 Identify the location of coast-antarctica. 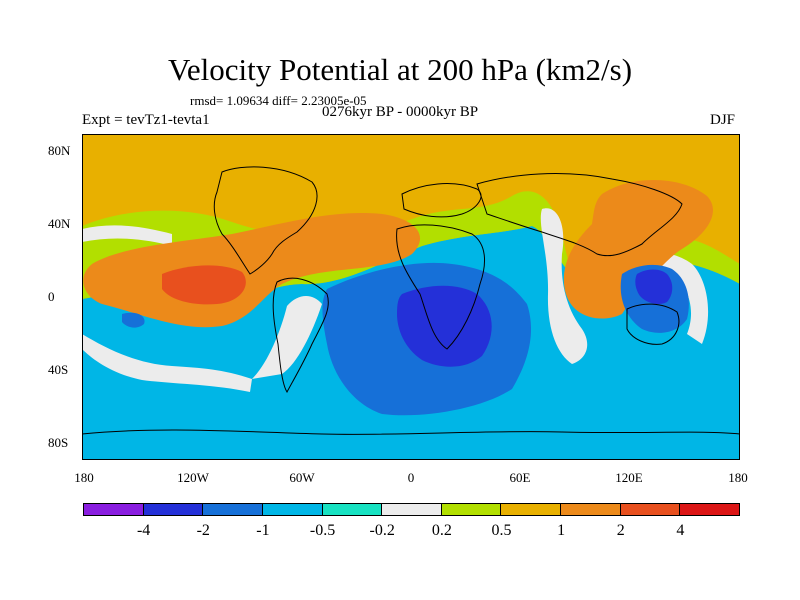
(411, 432).